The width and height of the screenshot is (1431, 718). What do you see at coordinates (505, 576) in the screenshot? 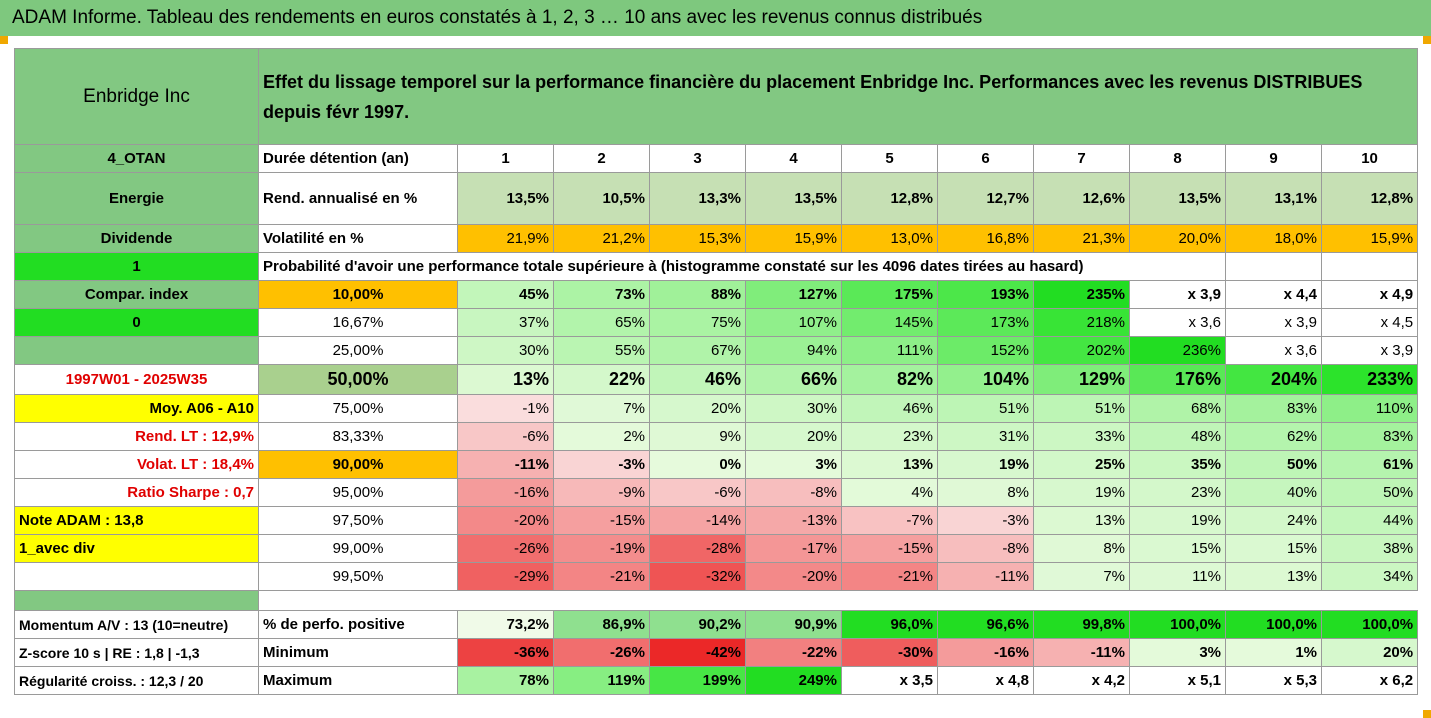
I see `percentile-value: -29%` at bounding box center [505, 576].